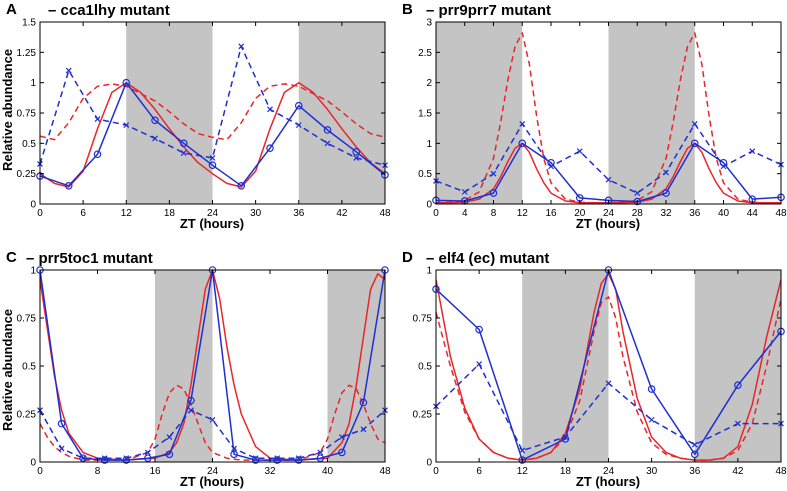  What do you see at coordinates (436, 471) in the screenshot?
I see `panel-D-xtick-label-0: 0` at bounding box center [436, 471].